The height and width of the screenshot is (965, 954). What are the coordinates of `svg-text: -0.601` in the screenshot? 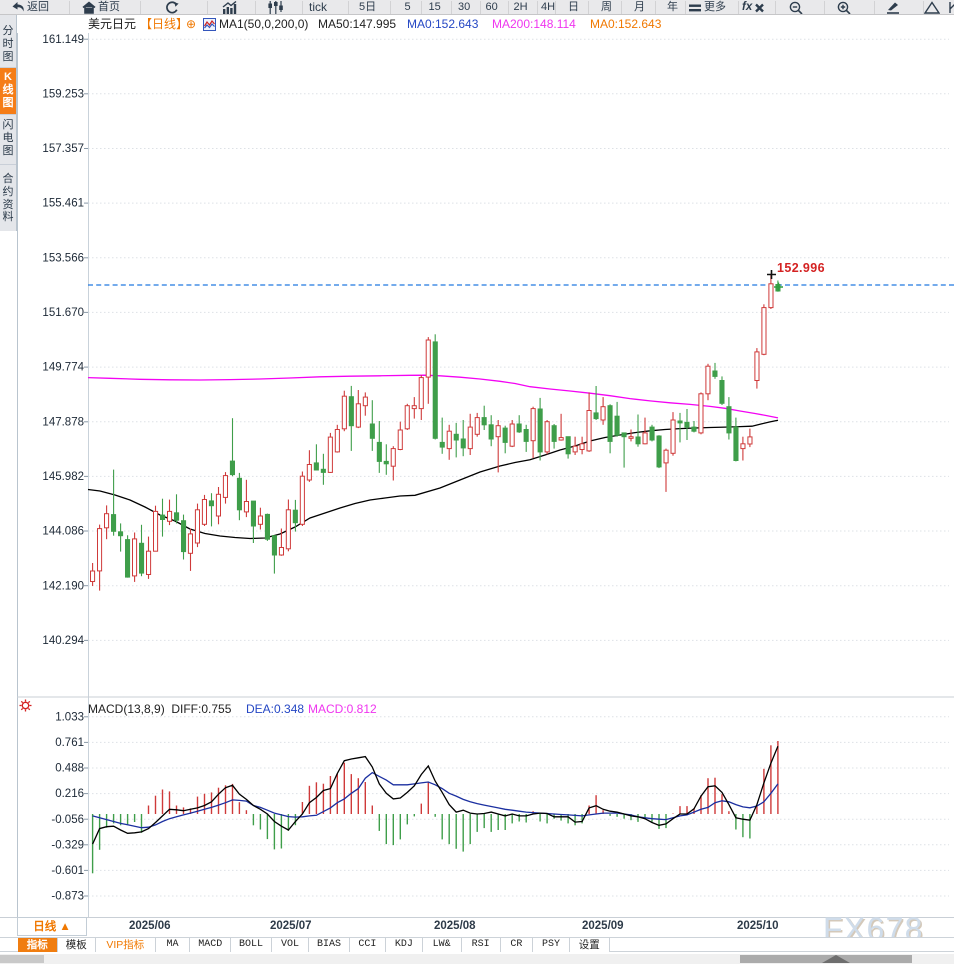 It's located at (67, 871).